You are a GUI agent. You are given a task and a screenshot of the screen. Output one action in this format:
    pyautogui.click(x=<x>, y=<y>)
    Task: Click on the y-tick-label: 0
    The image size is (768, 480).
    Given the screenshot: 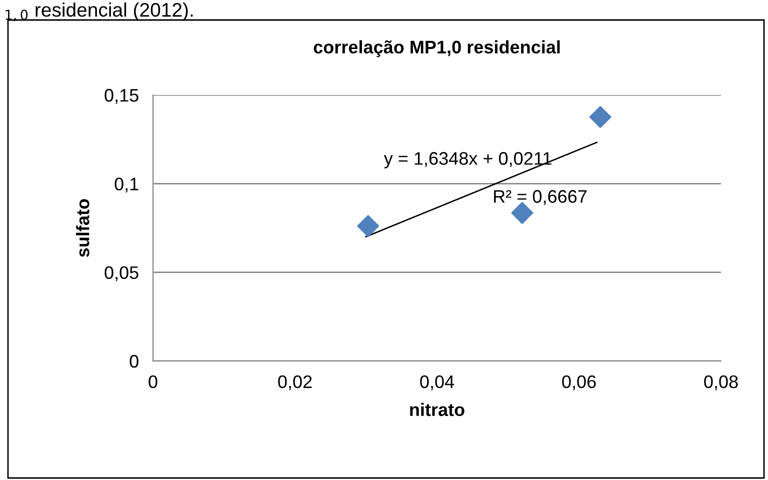 What is the action you would take?
    pyautogui.click(x=134, y=361)
    